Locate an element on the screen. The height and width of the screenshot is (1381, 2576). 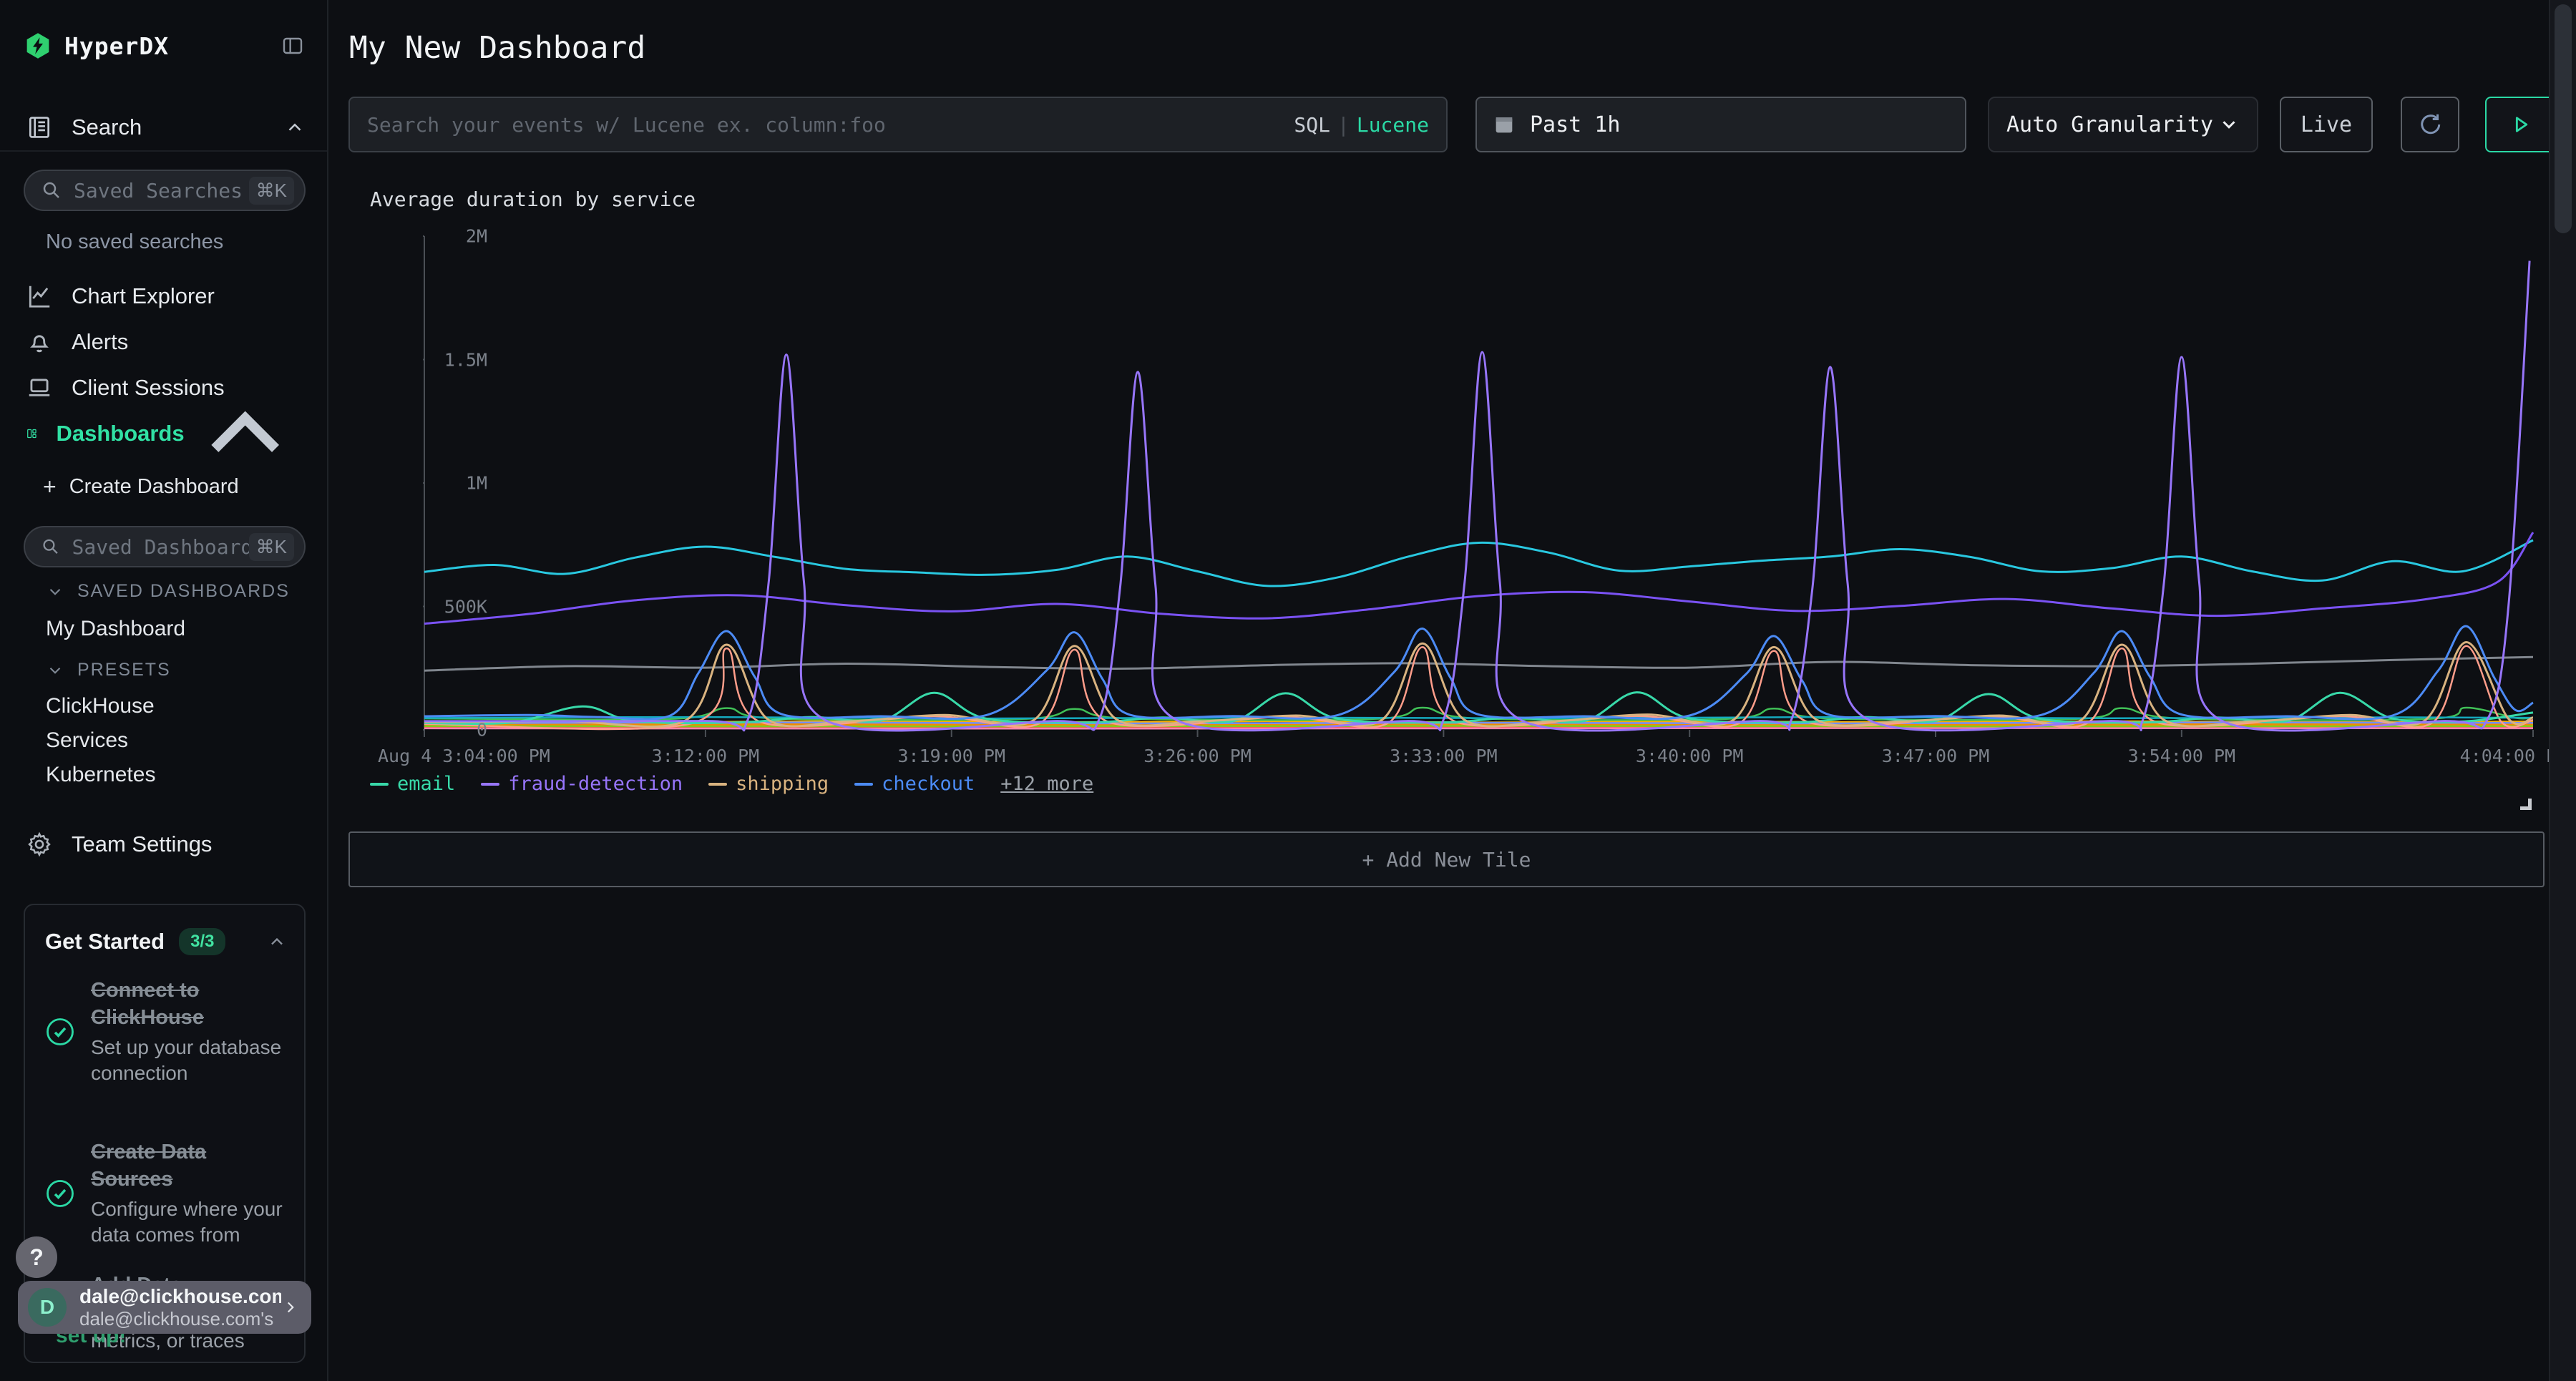
y-tick-label: 2M is located at coordinates (476, 236).